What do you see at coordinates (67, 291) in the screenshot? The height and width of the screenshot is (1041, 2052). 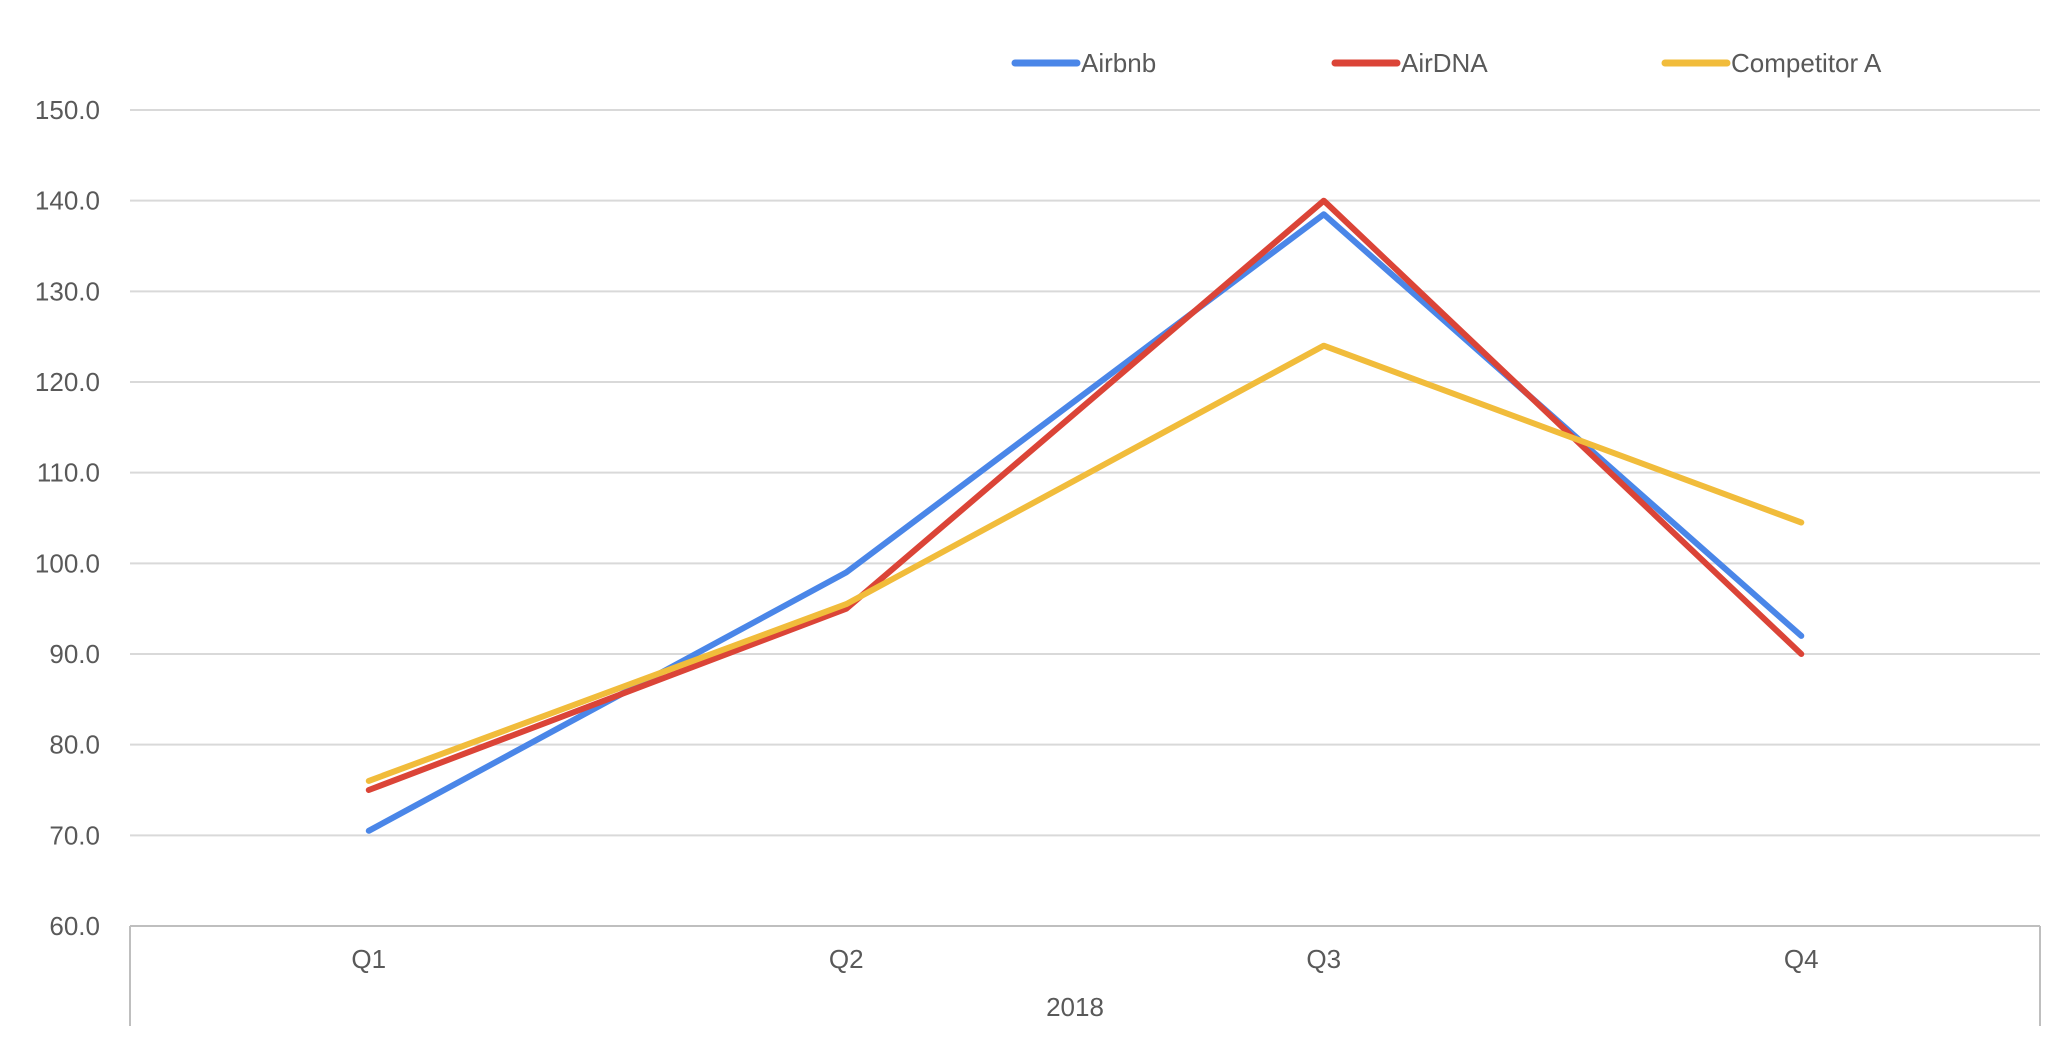 I see `y-tick-label: 130.0` at bounding box center [67, 291].